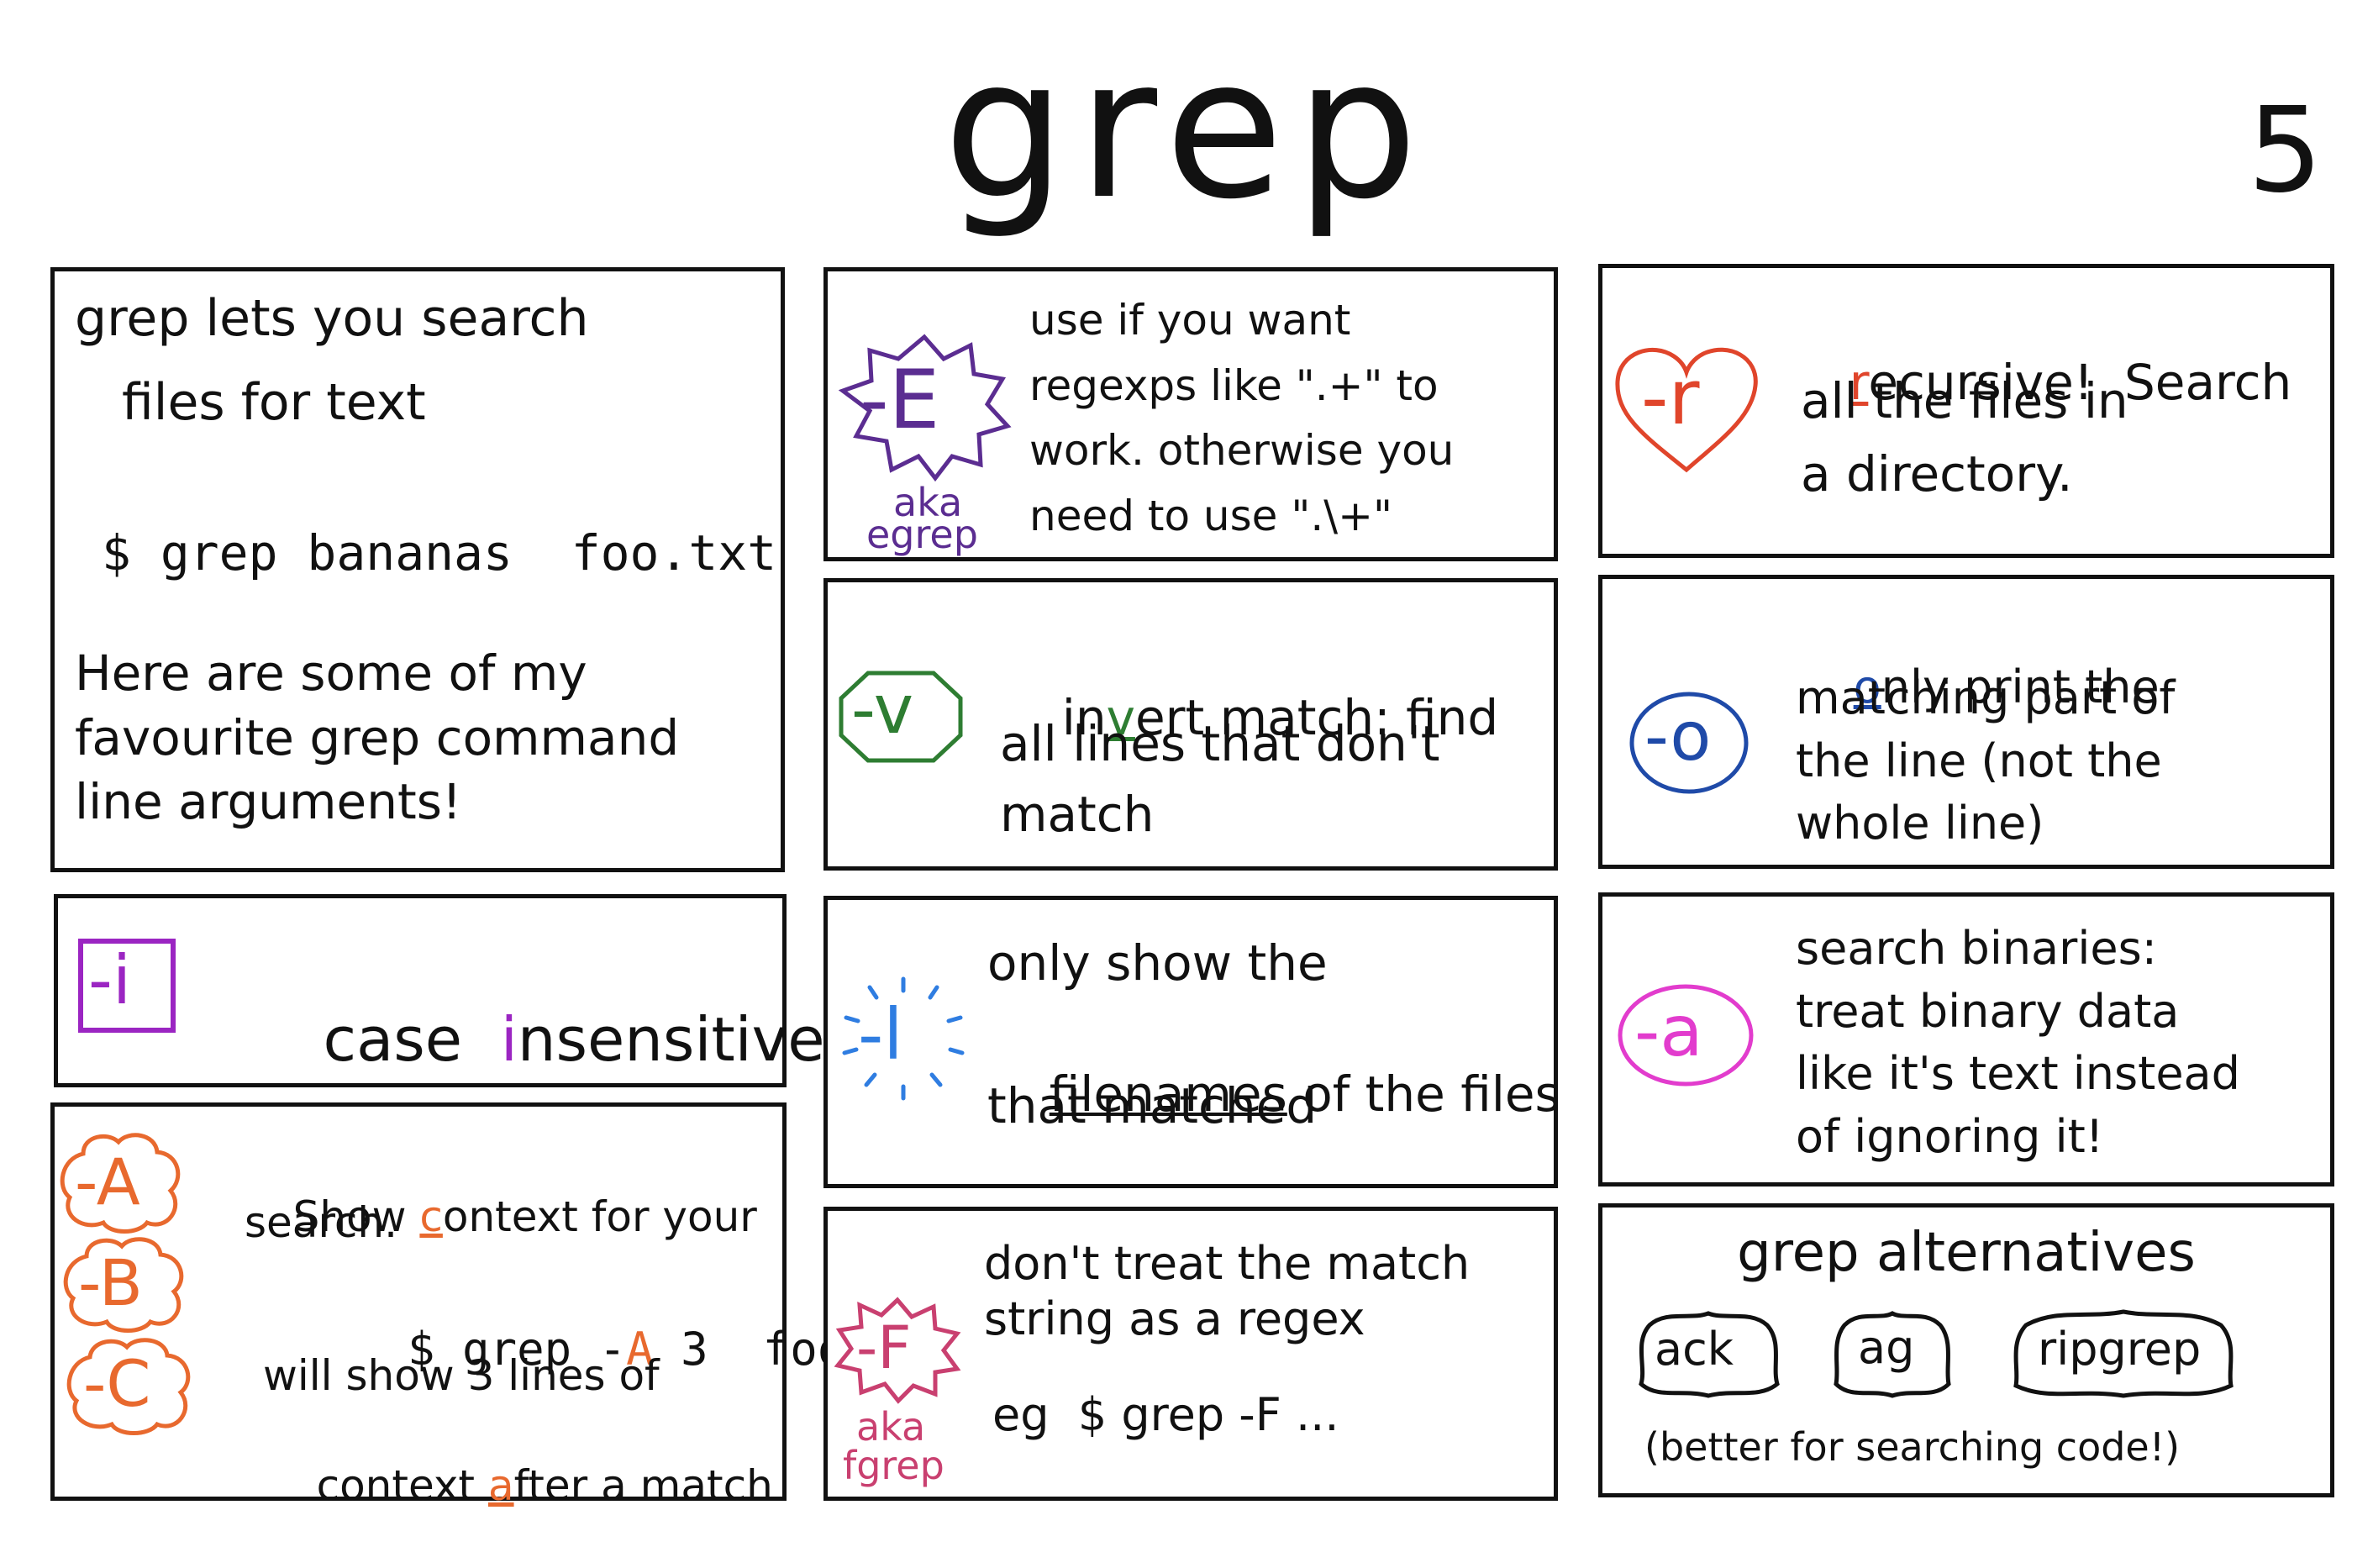 This screenshot has height=1568, width=2373. I want to click on option-i-post: nsensitive, so click(671, 1039).